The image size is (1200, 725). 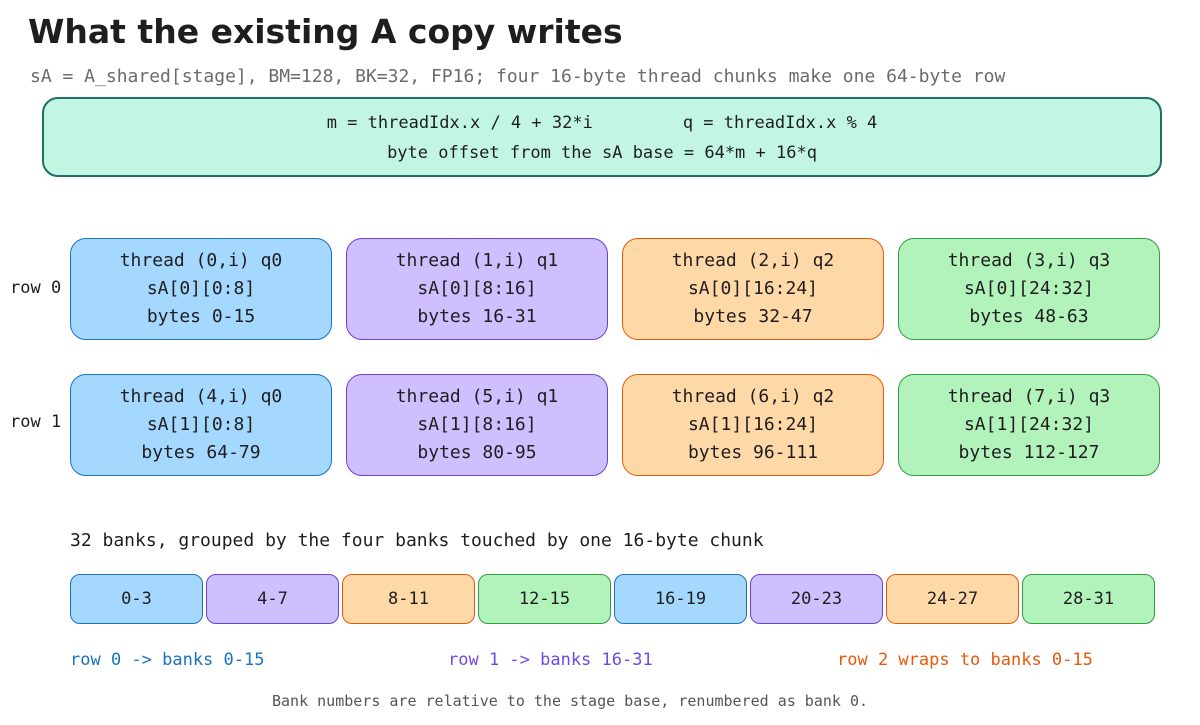 I want to click on legend-row-0: row 0 -> banks 0-15, so click(x=167, y=660).